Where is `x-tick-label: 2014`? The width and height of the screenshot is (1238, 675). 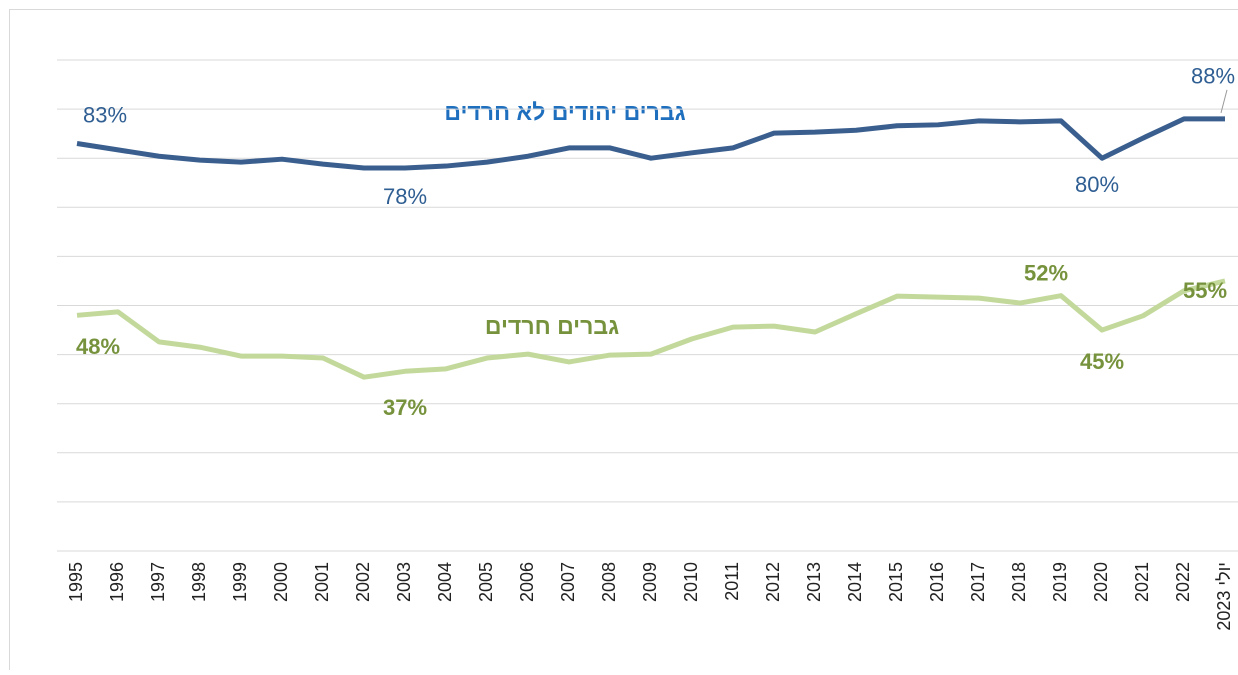
x-tick-label: 2014 is located at coordinates (855, 582).